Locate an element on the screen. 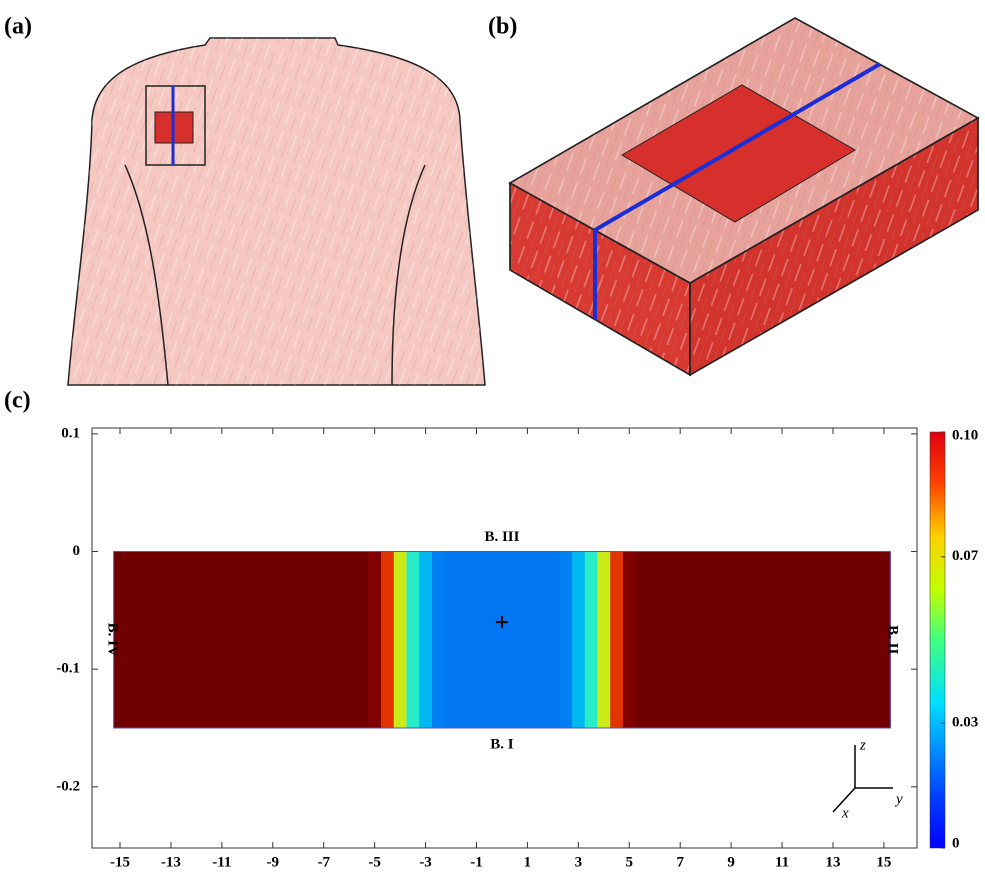 The height and width of the screenshot is (875, 985). x-tick-label: -7 is located at coordinates (323, 862).